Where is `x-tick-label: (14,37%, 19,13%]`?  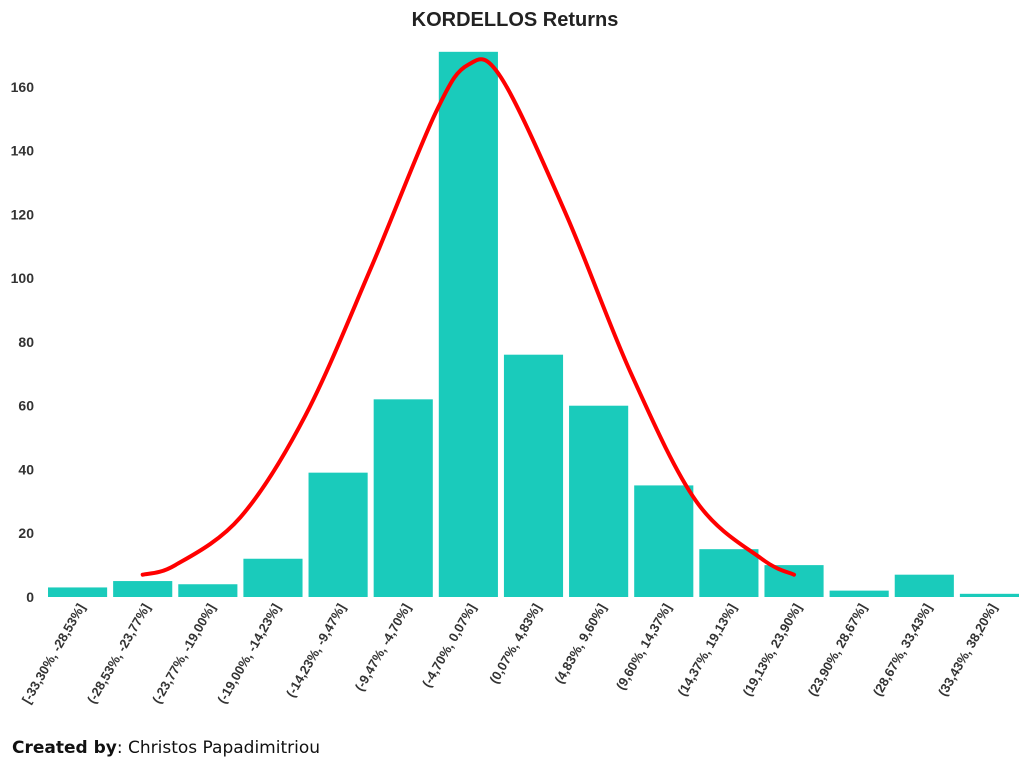 x-tick-label: (14,37%, 19,13%] is located at coordinates (706, 650).